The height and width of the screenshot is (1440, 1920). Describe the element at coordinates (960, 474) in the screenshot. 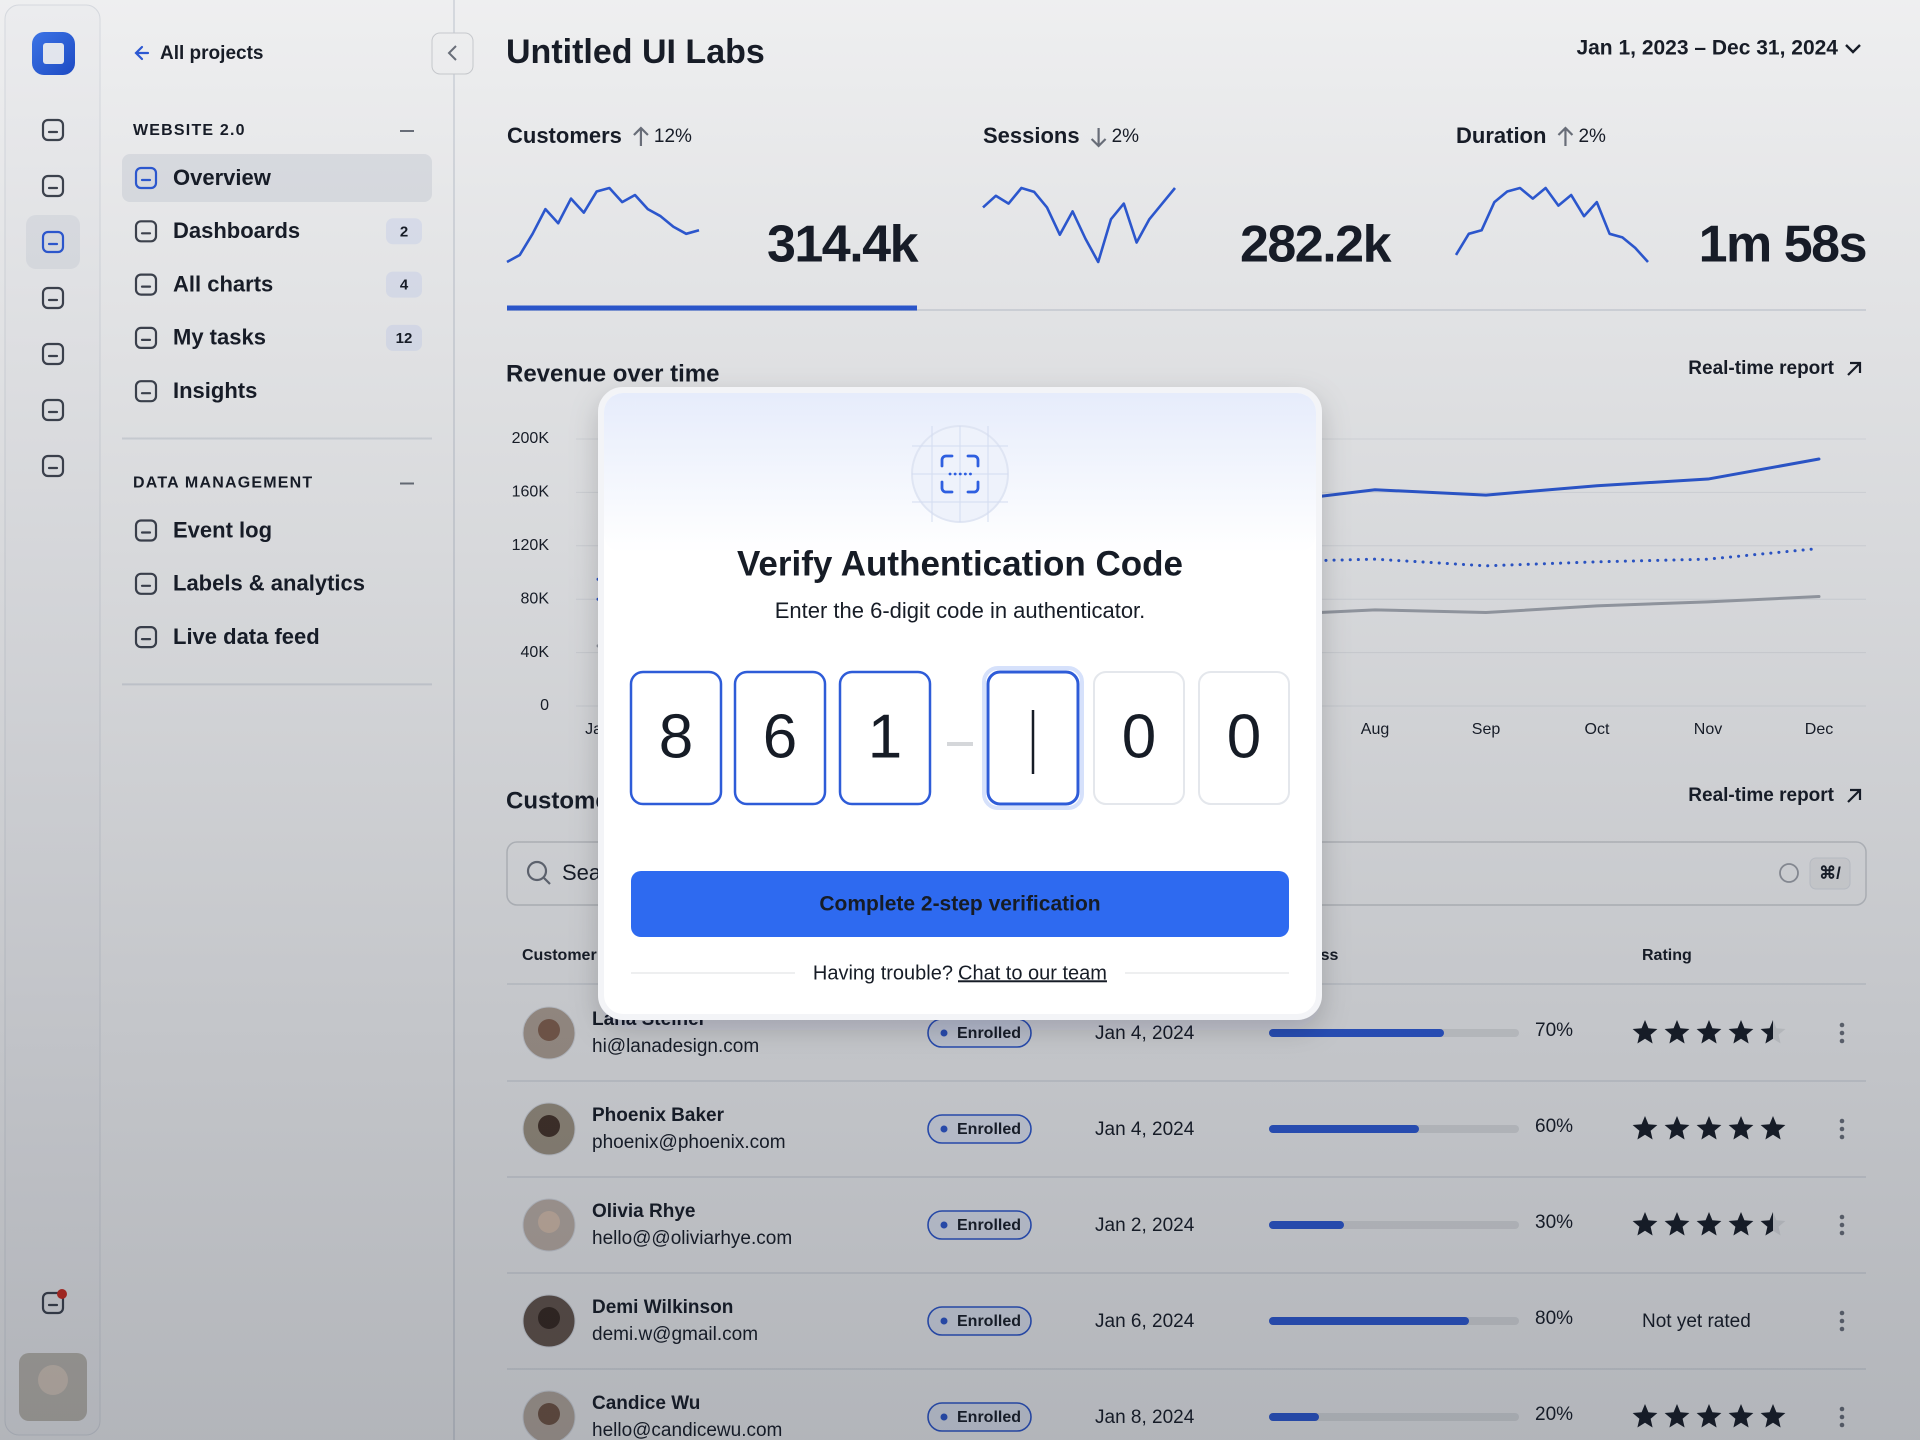

I see `modal-icon` at that location.